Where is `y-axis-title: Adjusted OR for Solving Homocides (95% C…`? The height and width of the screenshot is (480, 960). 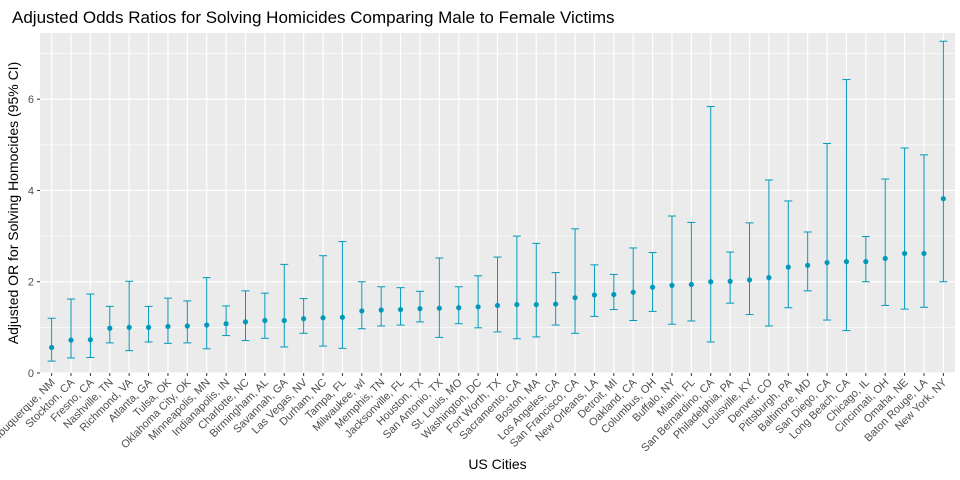
y-axis-title: Adjusted OR for Solving Homocides (95% C… is located at coordinates (13, 203).